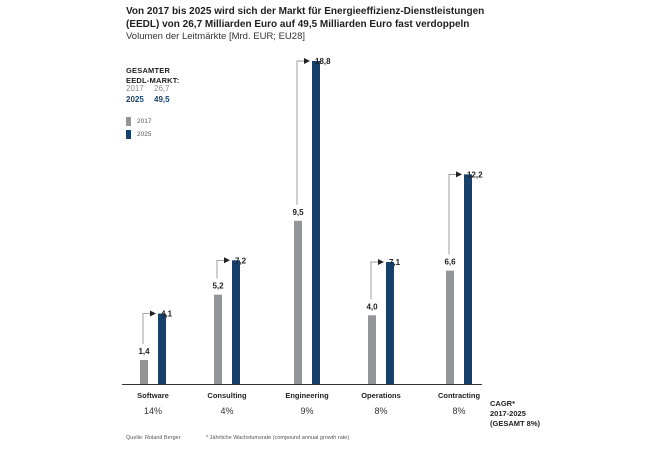 This screenshot has height=450, width=650. What do you see at coordinates (372, 306) in the screenshot?
I see `value-label-2017-operations: 4,0` at bounding box center [372, 306].